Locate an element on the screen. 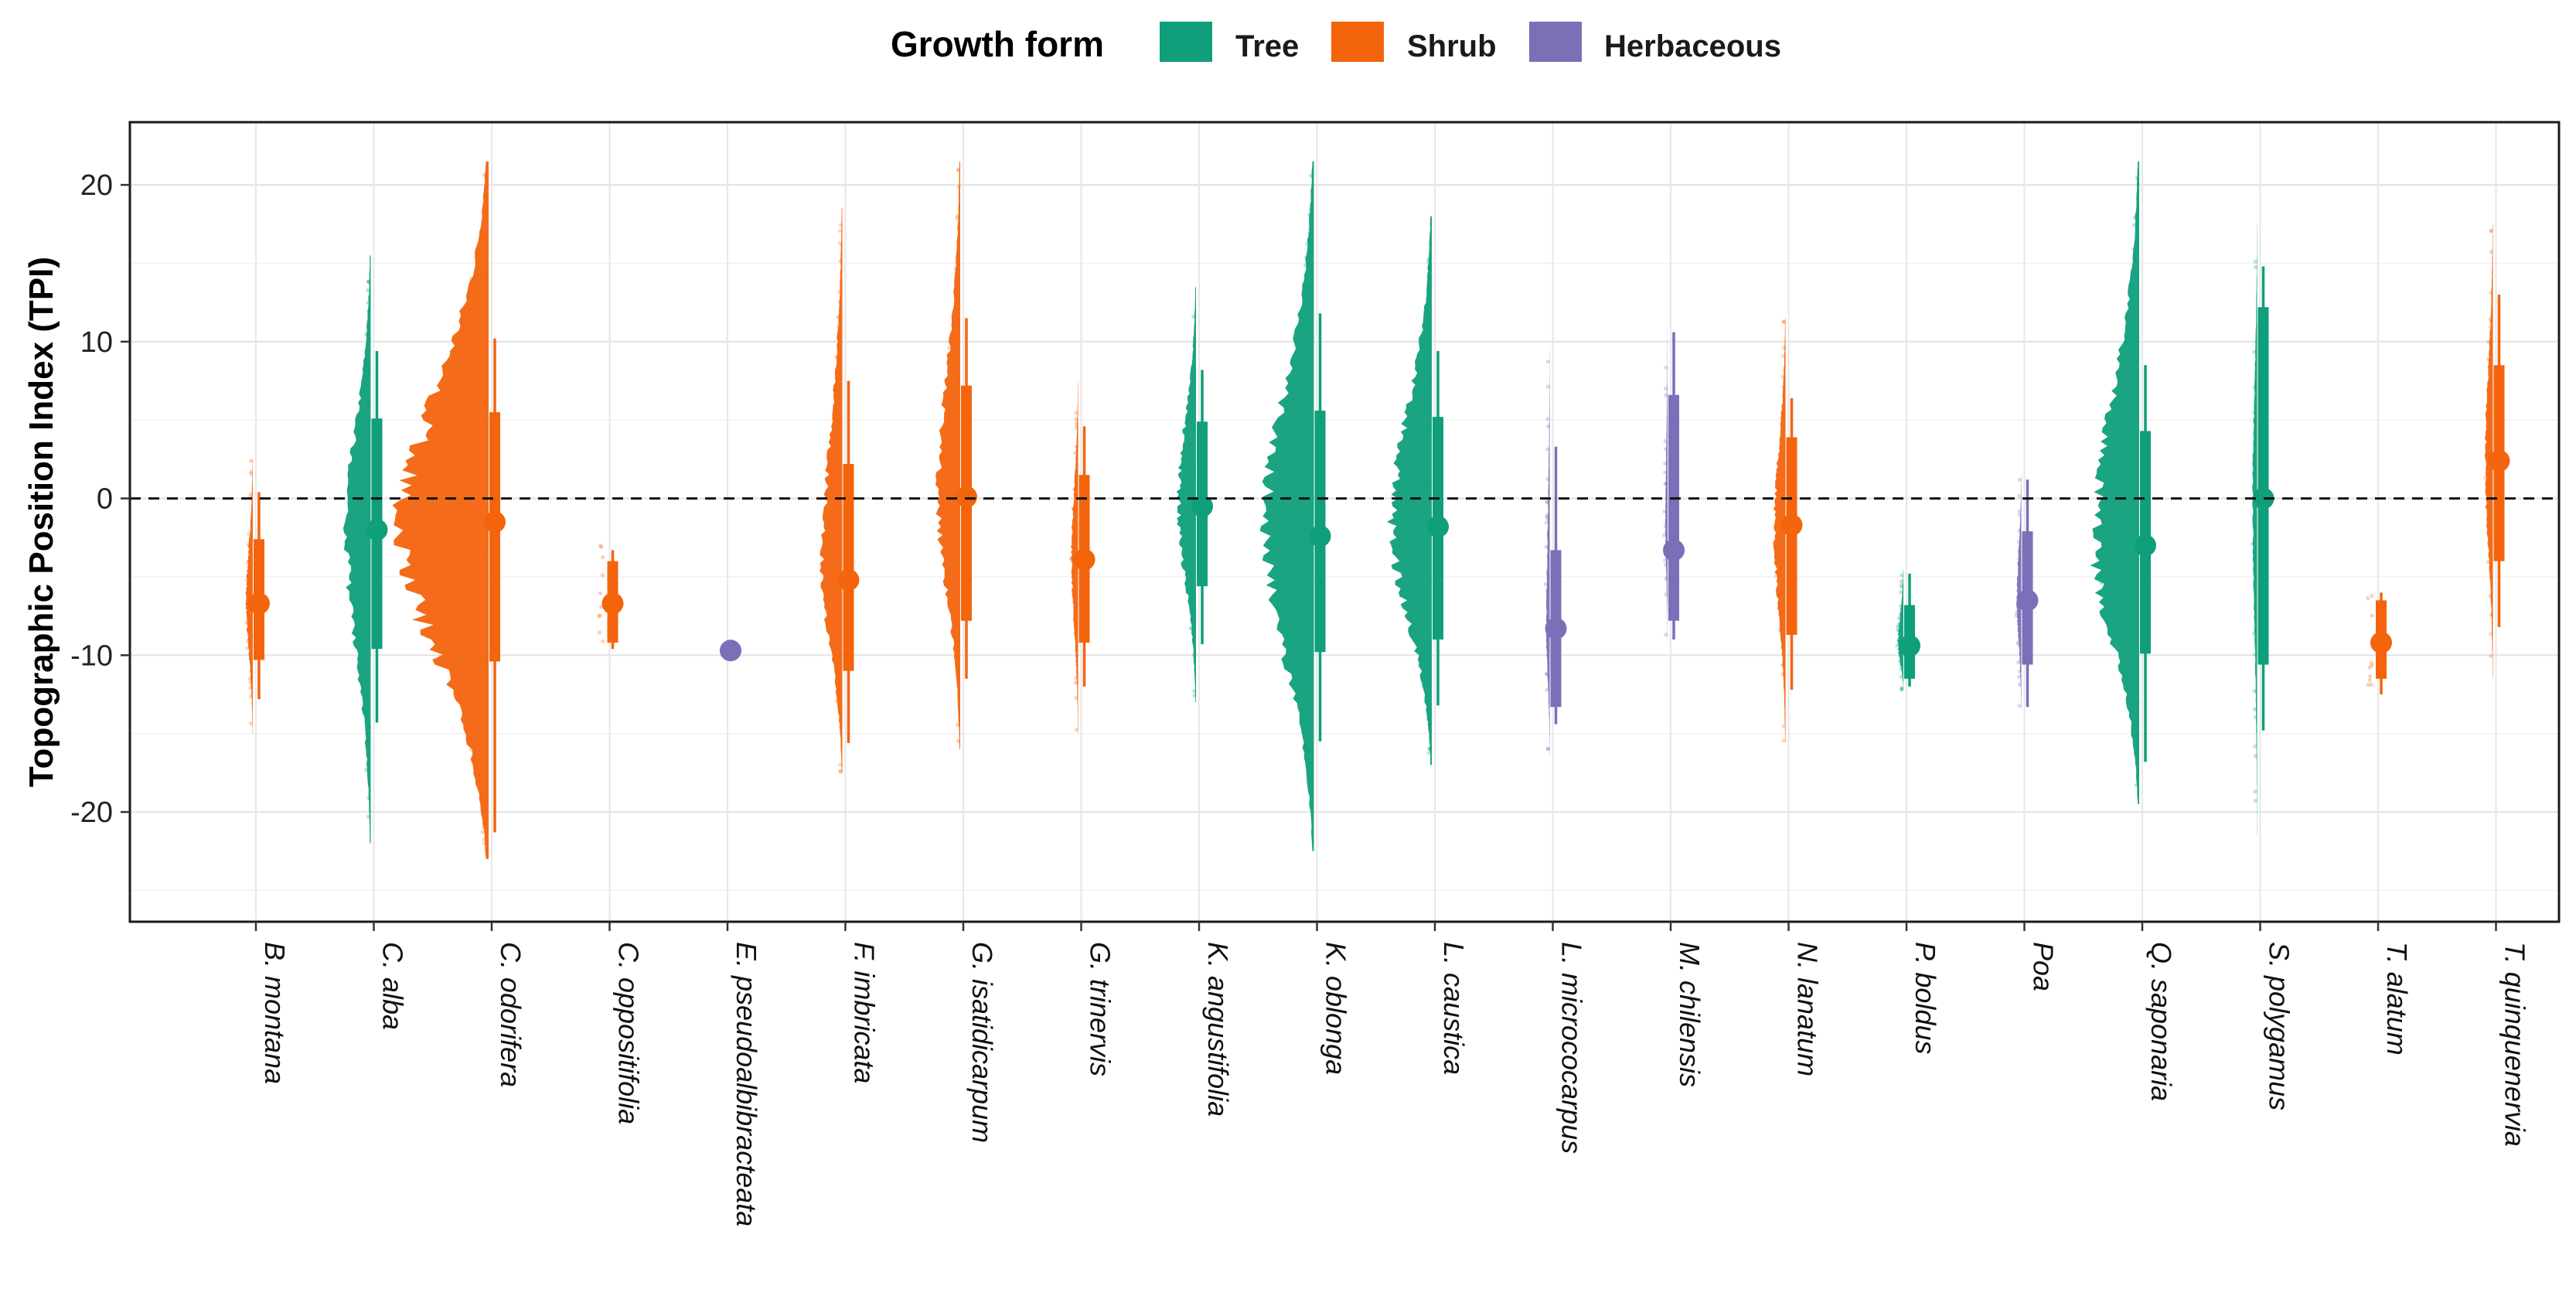  iqr-bar is located at coordinates (494, 537).